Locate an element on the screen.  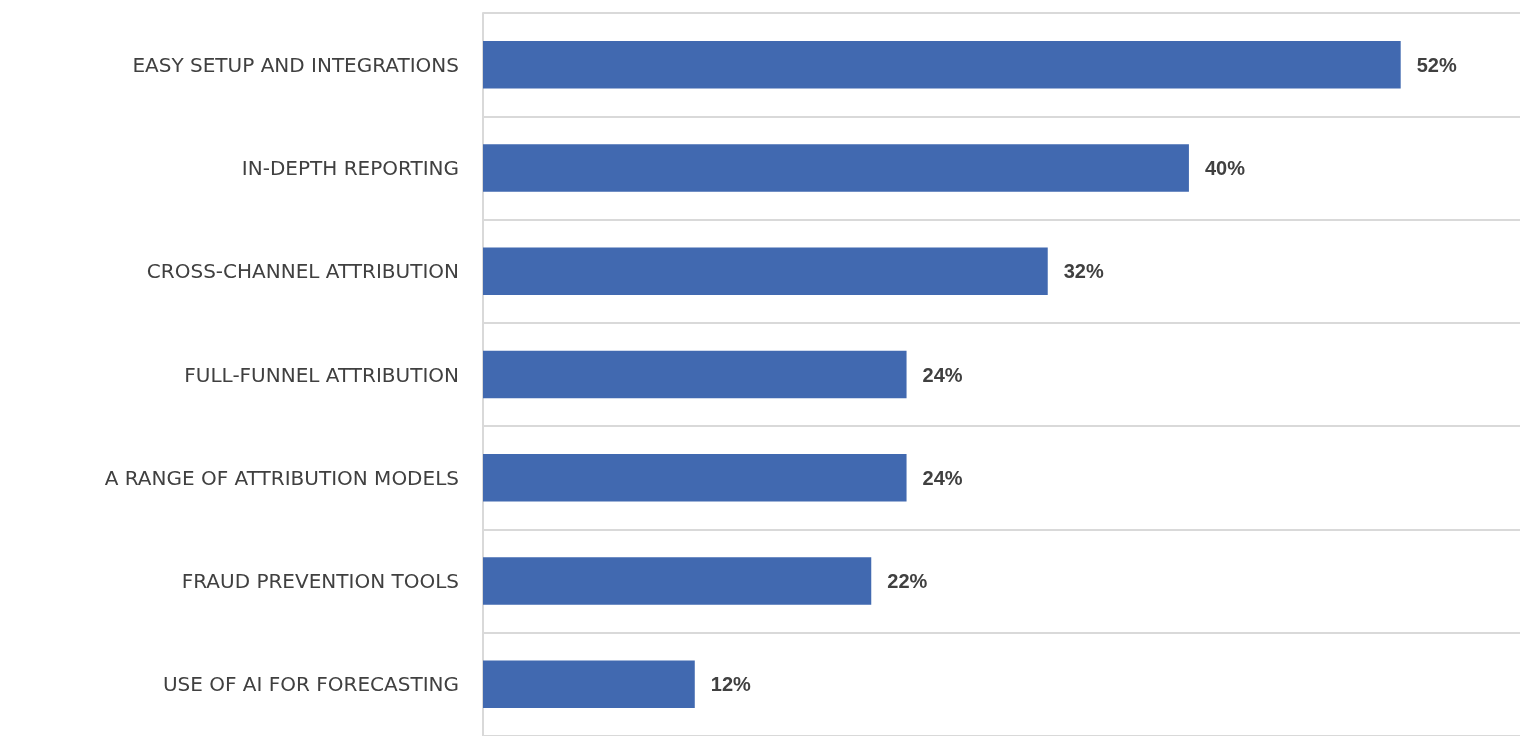
data-label: 52% is located at coordinates (1436, 64).